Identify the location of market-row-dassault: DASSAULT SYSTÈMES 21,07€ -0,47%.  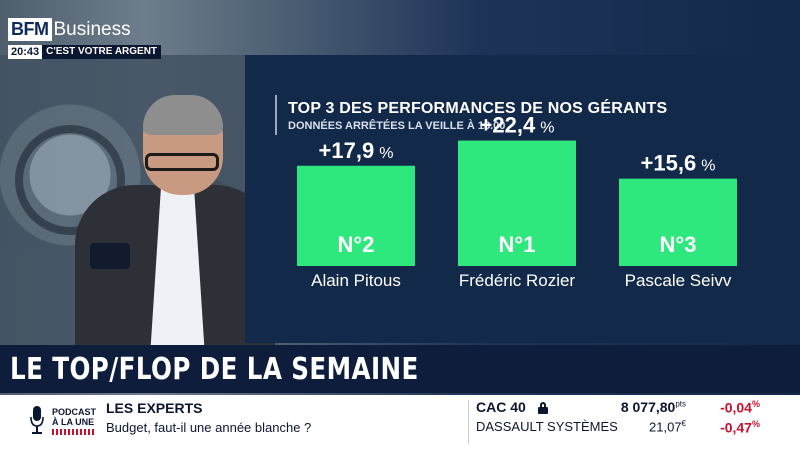
(636, 429).